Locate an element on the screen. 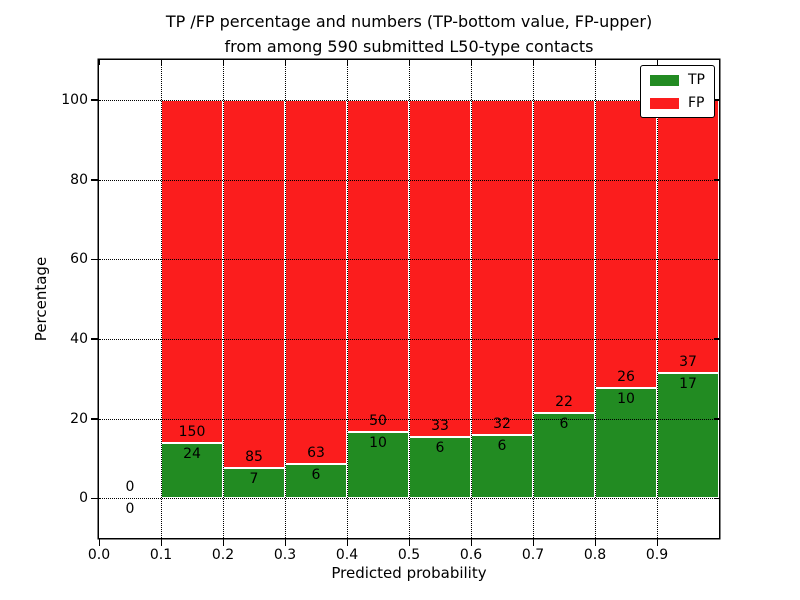  x-tick-label-0.4: 0.4 is located at coordinates (347, 555).